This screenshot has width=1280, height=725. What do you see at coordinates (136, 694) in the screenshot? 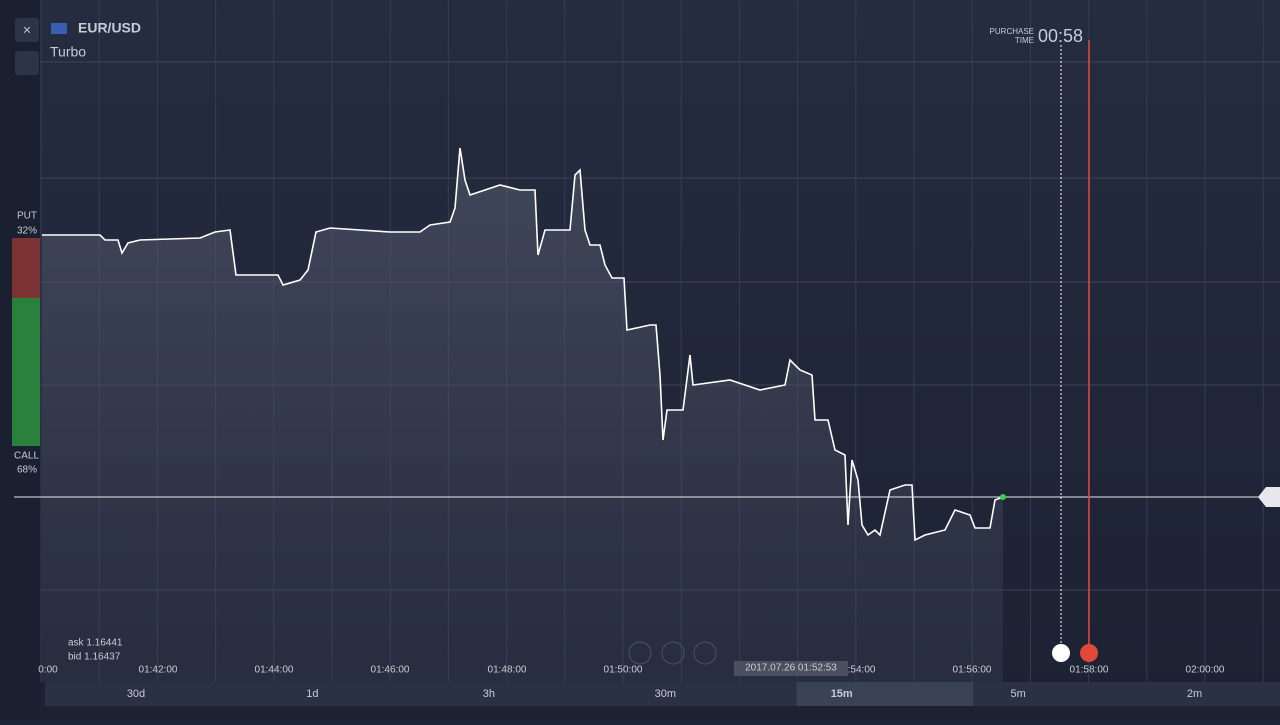
I see `timeframe: 30d` at bounding box center [136, 694].